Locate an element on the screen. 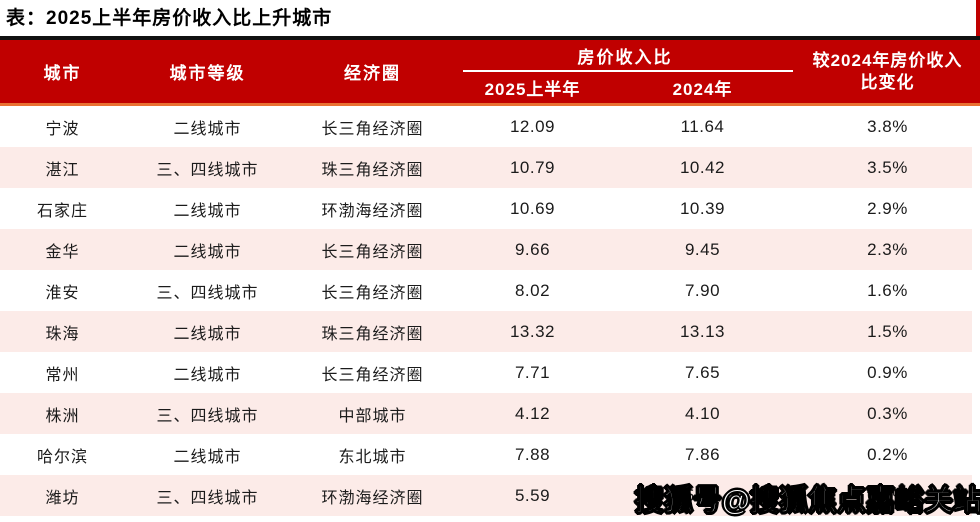 The height and width of the screenshot is (522, 980). cell-circle: 东北城市 is located at coordinates (372, 457).